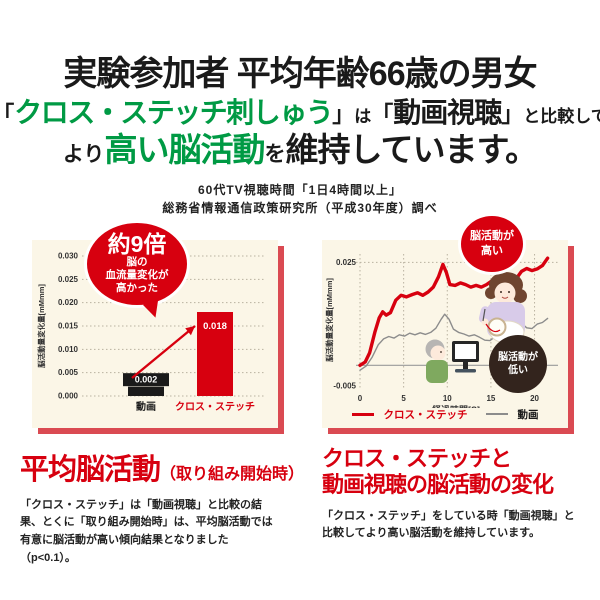 The height and width of the screenshot is (600, 600). Describe the element at coordinates (184, 149) in the screenshot. I see `high-brain-activity-text: 高い脳活動` at that location.